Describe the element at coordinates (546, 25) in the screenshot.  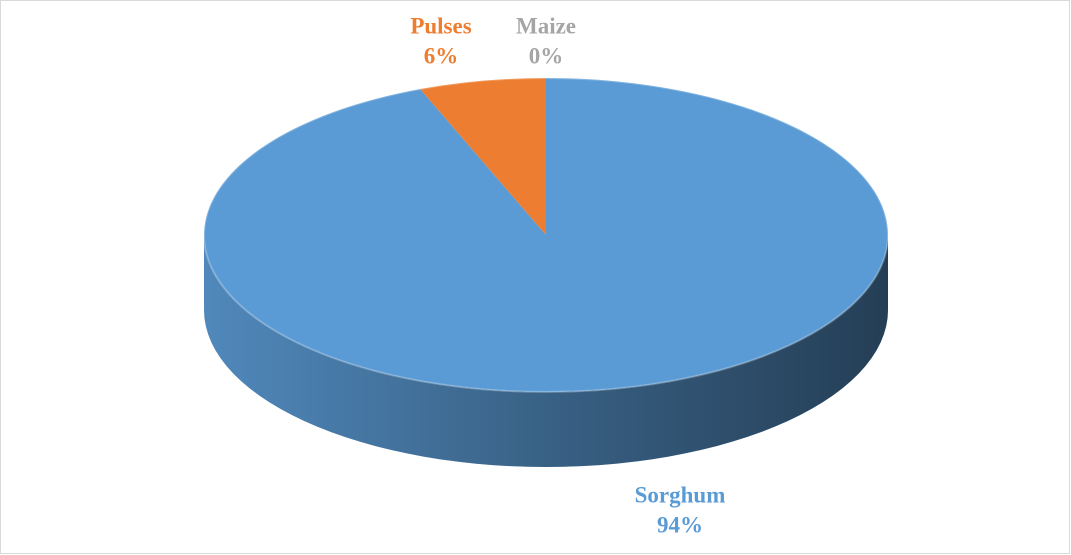
I see `slice-label: Maize` at that location.